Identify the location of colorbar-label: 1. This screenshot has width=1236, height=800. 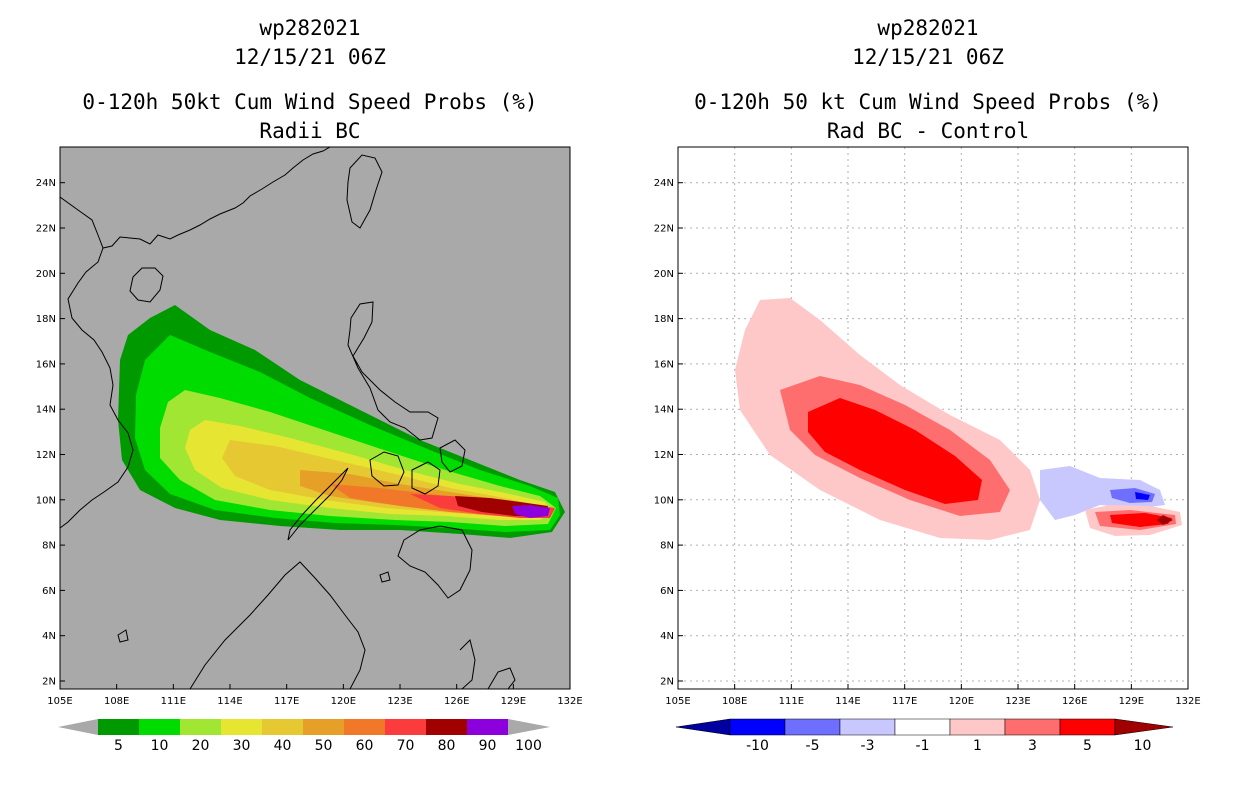
(977, 746).